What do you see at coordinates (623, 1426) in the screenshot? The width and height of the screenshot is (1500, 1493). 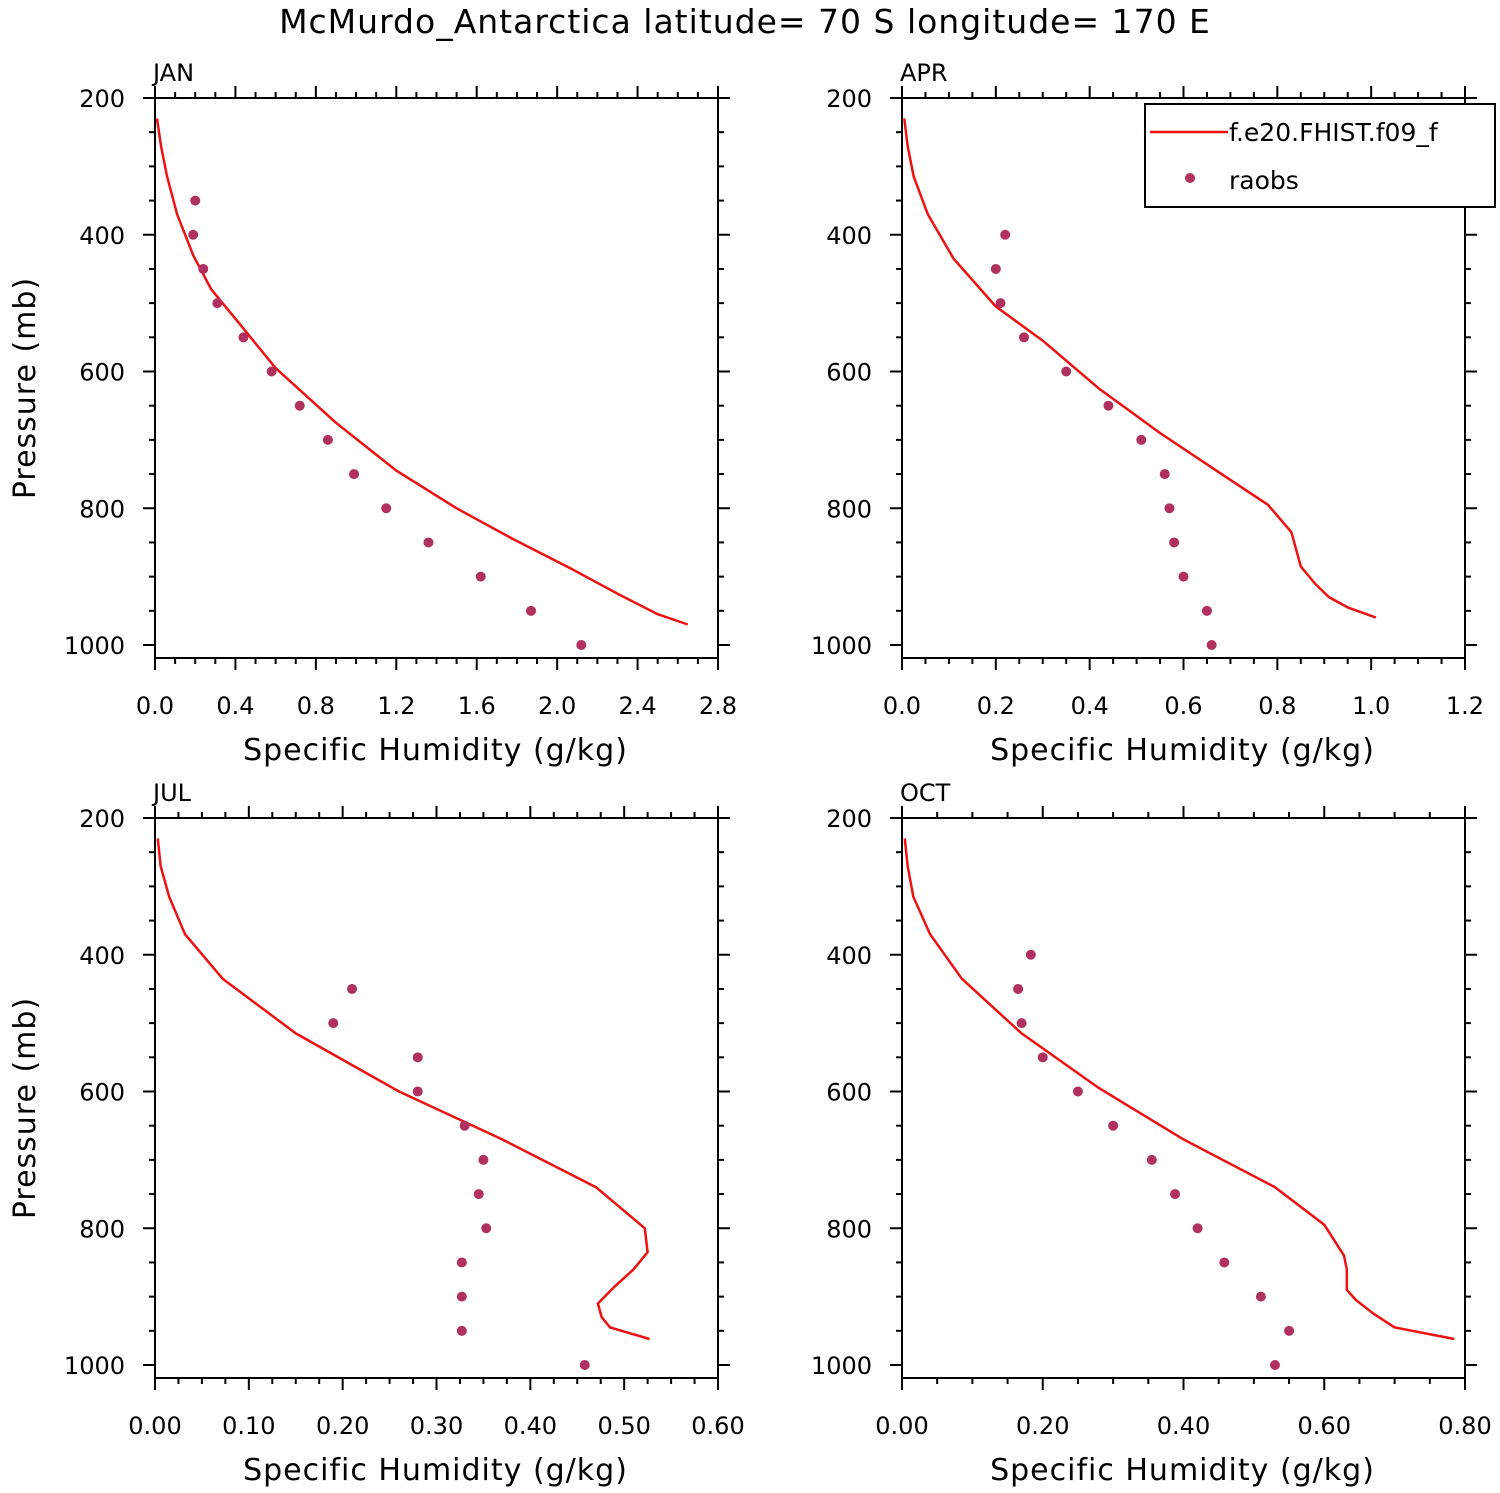 I see `x-tick-label: 0.50` at bounding box center [623, 1426].